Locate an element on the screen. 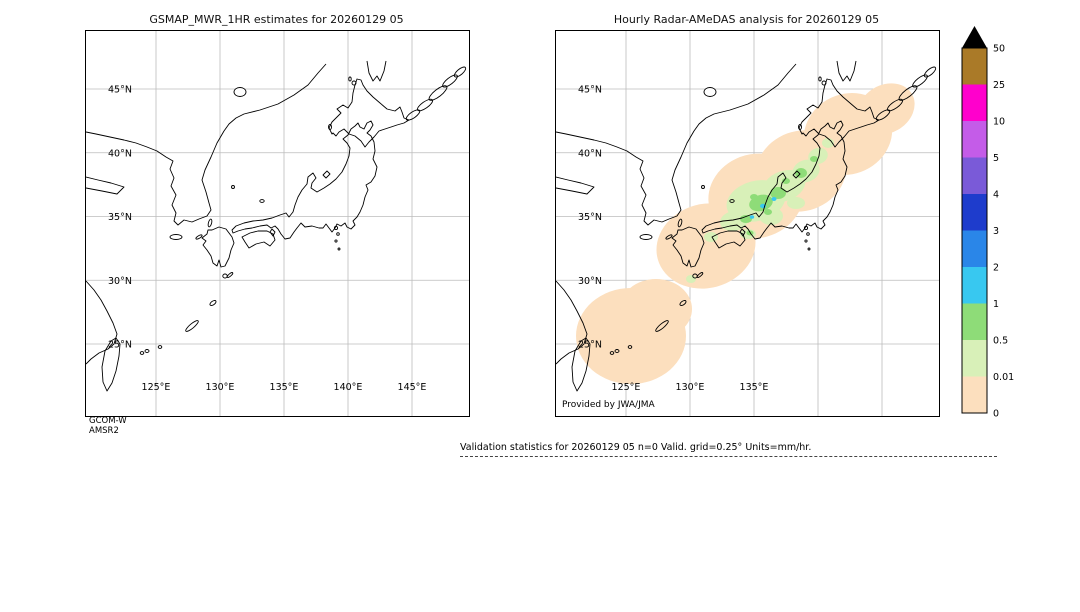 Image resolution: width=1080 pixels, height=612 pixels. precip-blob-trace is located at coordinates (656, 309).